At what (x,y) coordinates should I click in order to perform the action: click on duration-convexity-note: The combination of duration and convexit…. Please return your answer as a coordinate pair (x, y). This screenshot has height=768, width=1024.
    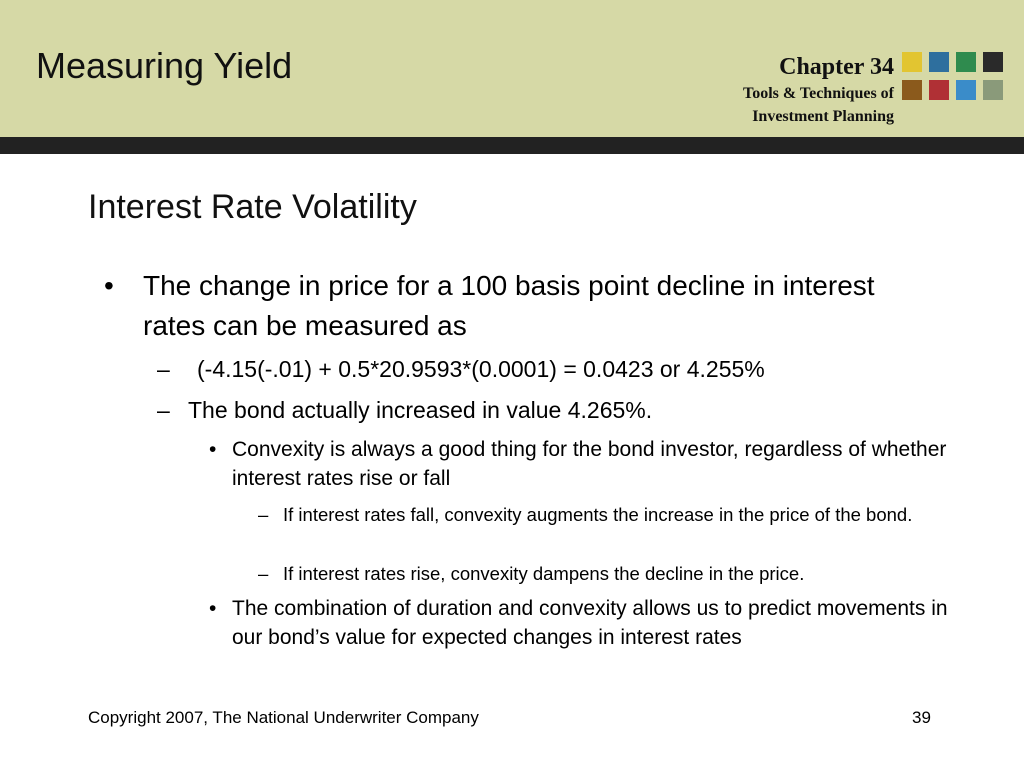
    Looking at the image, I should click on (590, 623).